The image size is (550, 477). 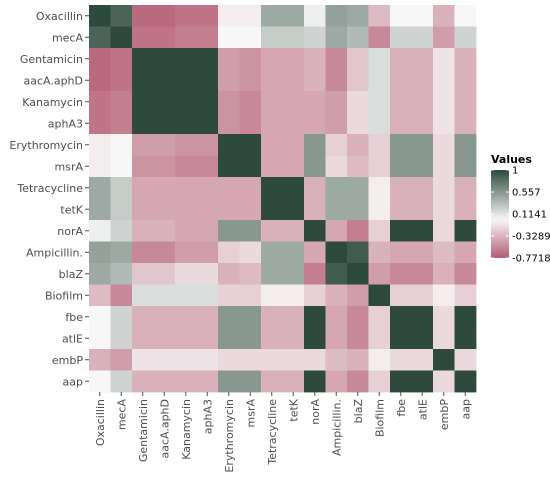 I want to click on x-tick-label: Biofilm, so click(x=379, y=418).